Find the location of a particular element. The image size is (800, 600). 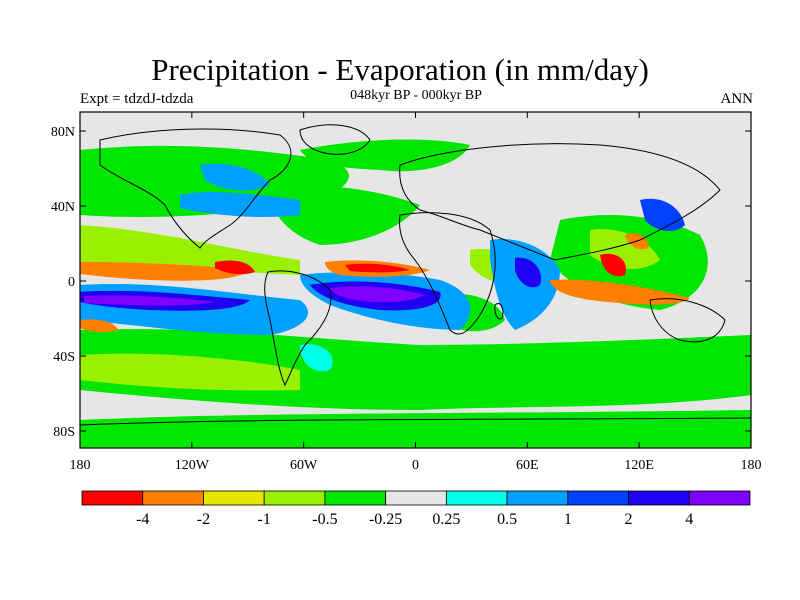

lat-tick-label: 40S is located at coordinates (64, 357).